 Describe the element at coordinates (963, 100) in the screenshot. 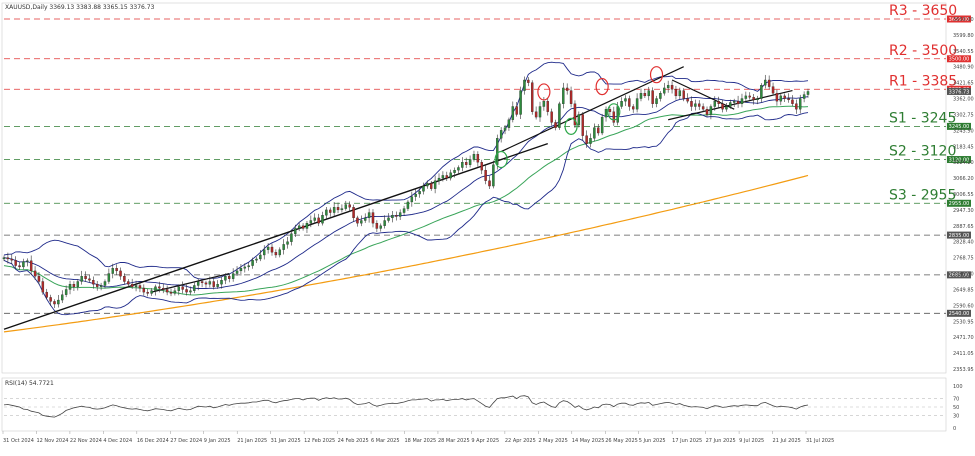

I see `price-tick-label: 3362.00` at that location.